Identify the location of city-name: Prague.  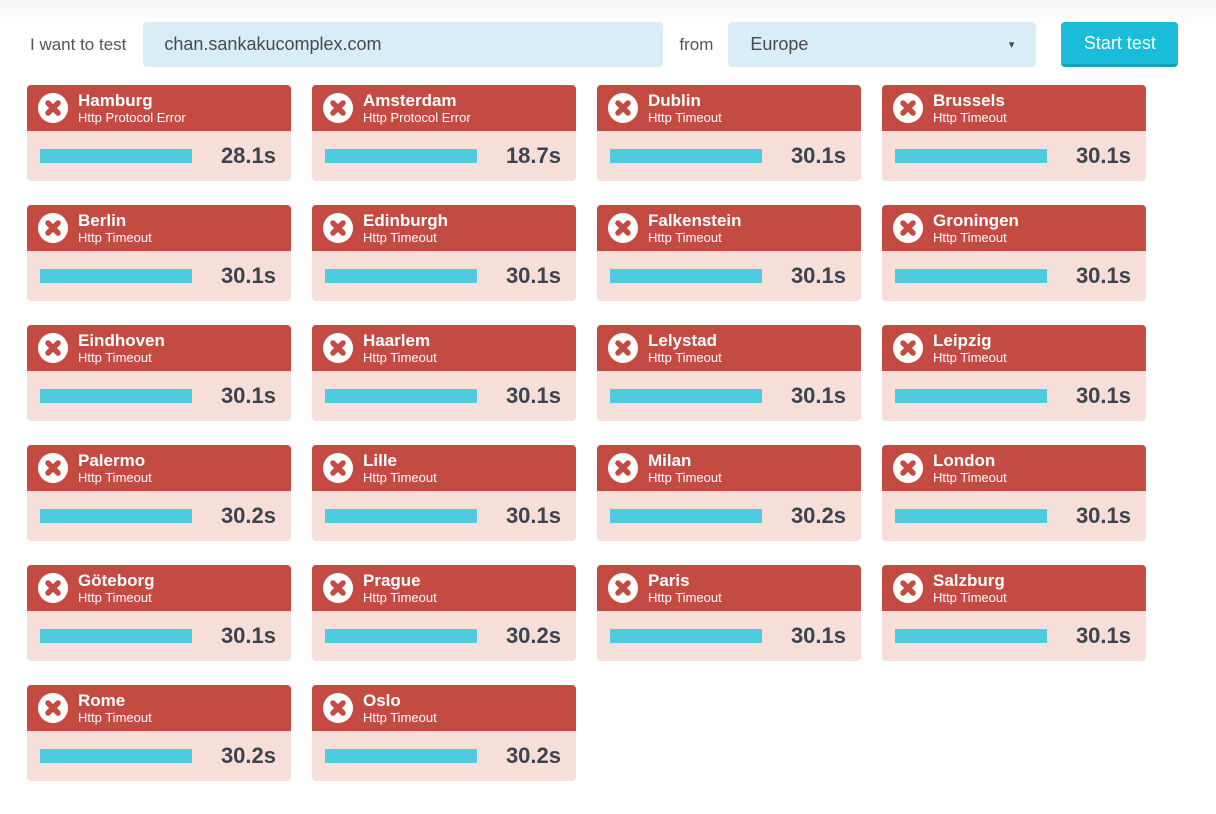
(392, 580).